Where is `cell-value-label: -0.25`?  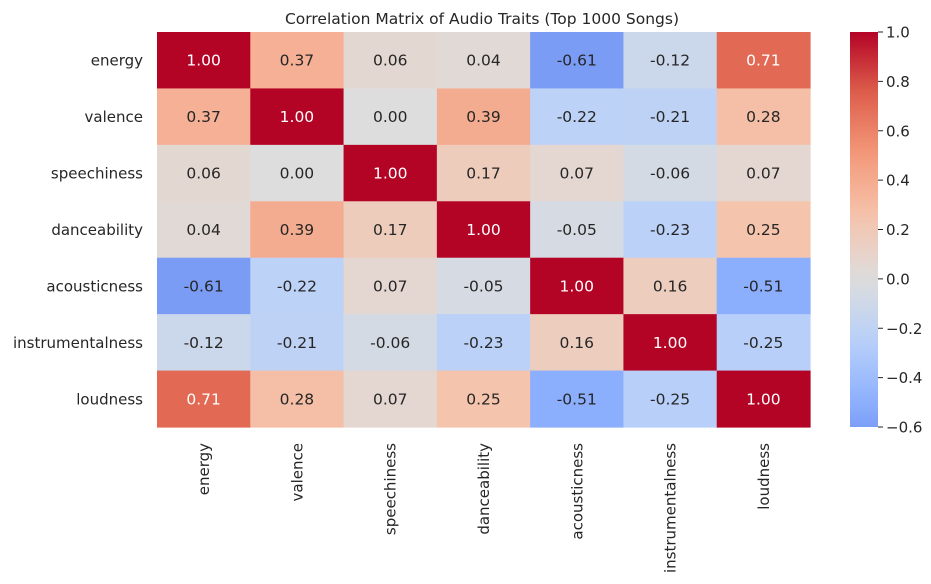
cell-value-label: -0.25 is located at coordinates (763, 343).